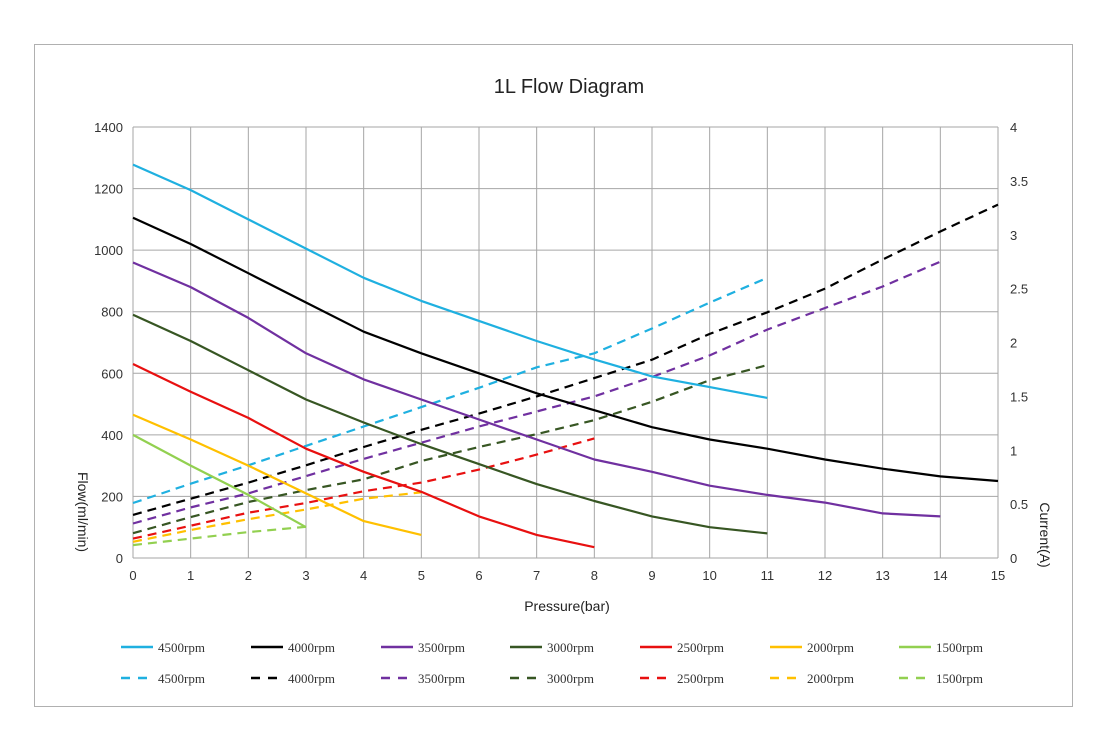  What do you see at coordinates (700, 678) in the screenshot?
I see `legend-label-current: 2500rpm` at bounding box center [700, 678].